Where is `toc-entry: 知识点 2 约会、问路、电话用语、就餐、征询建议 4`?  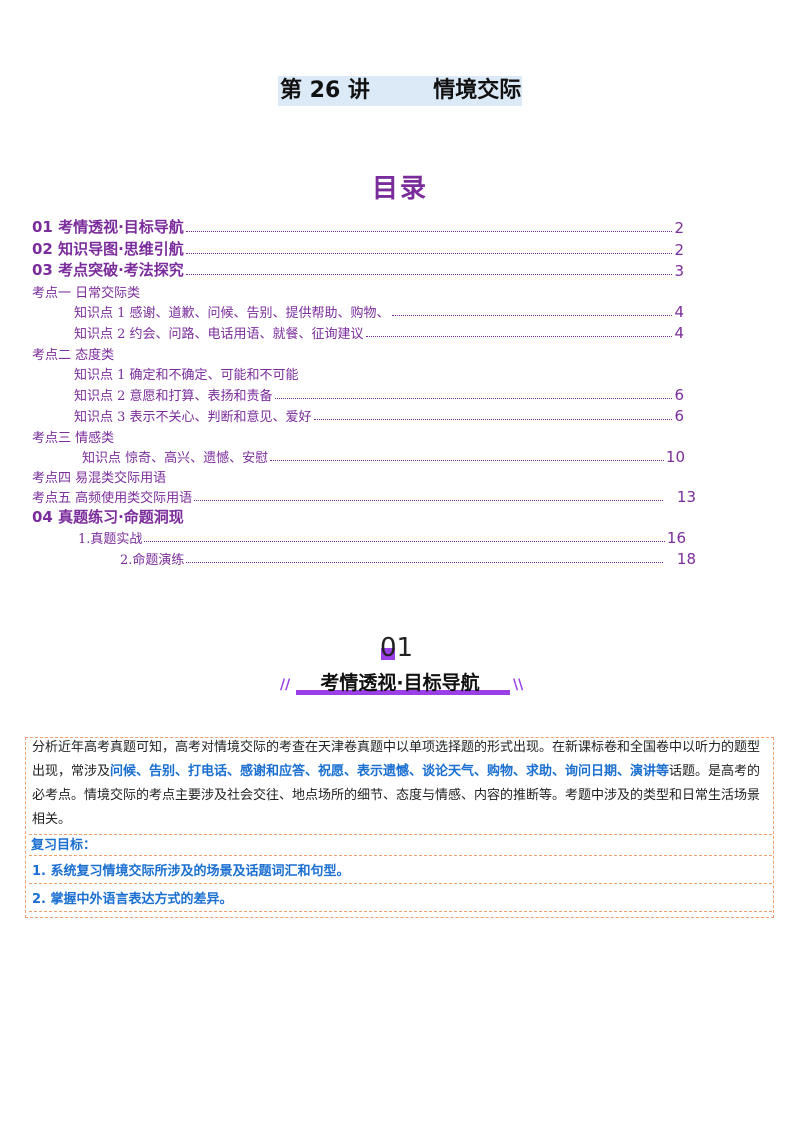 toc-entry: 知识点 2 约会、问路、电话用语、就餐、征询建议 4 is located at coordinates (379, 333).